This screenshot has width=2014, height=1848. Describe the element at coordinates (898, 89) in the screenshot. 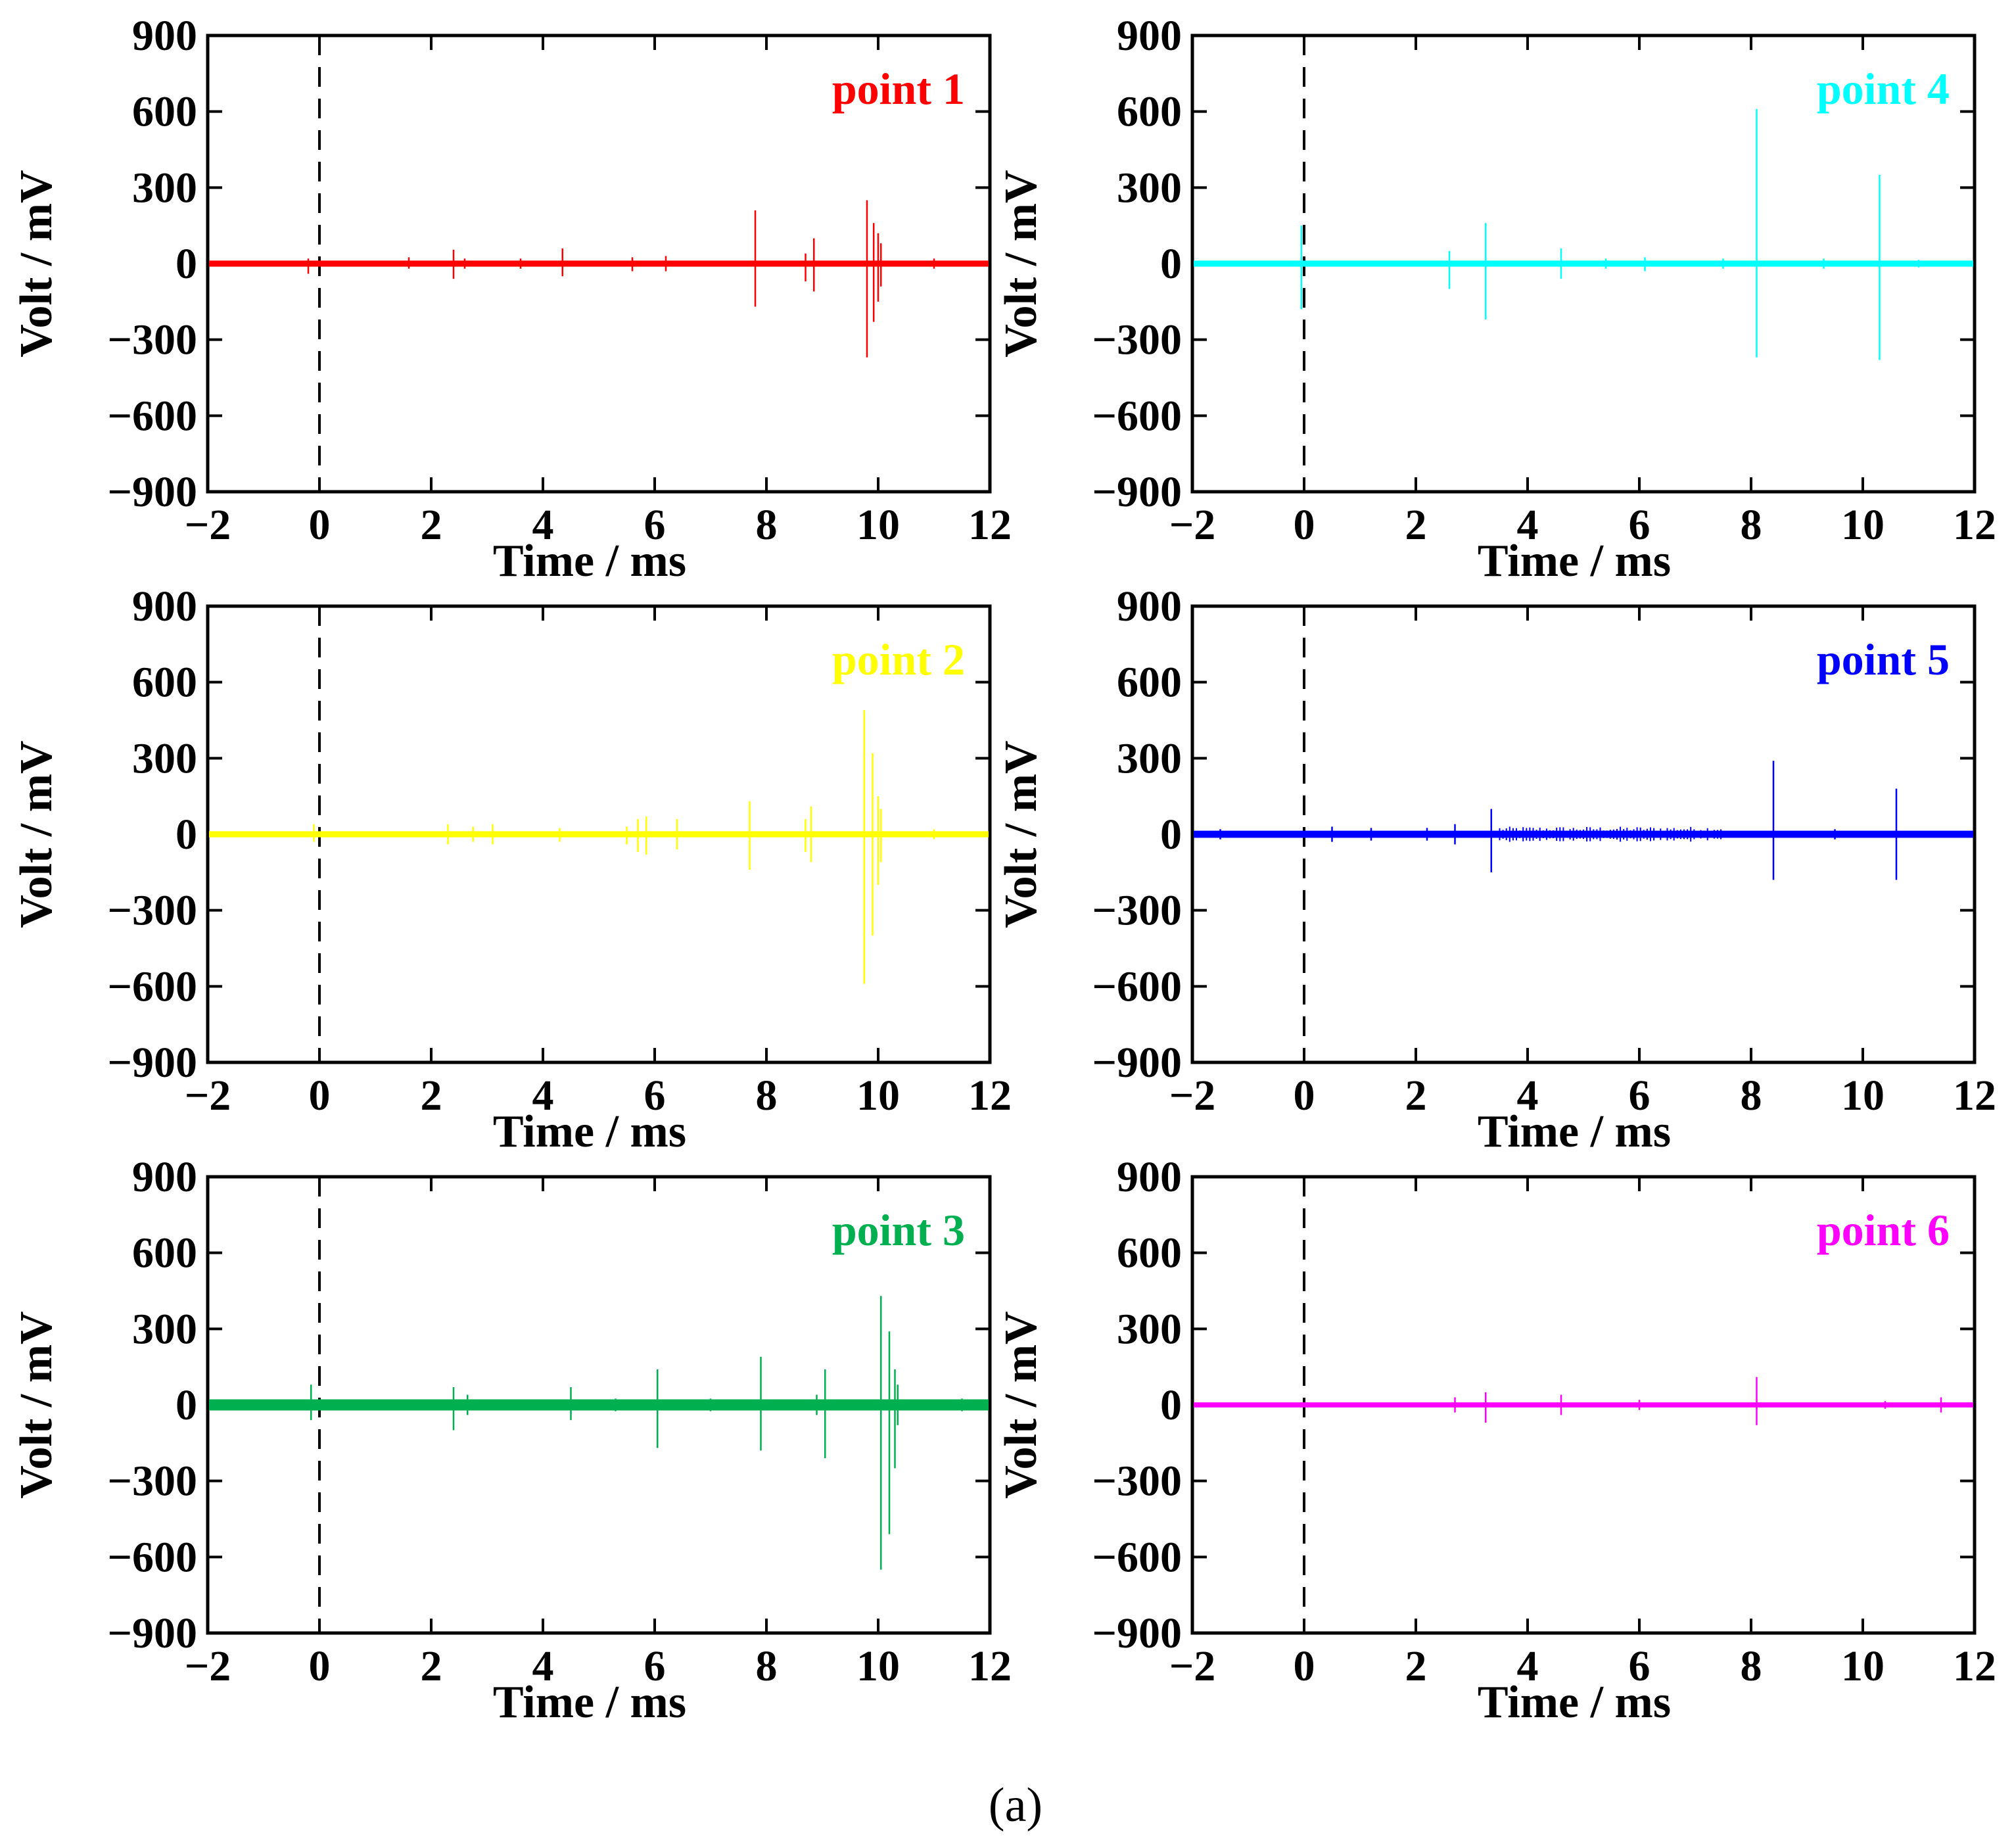

I see `point-label: point 1` at that location.